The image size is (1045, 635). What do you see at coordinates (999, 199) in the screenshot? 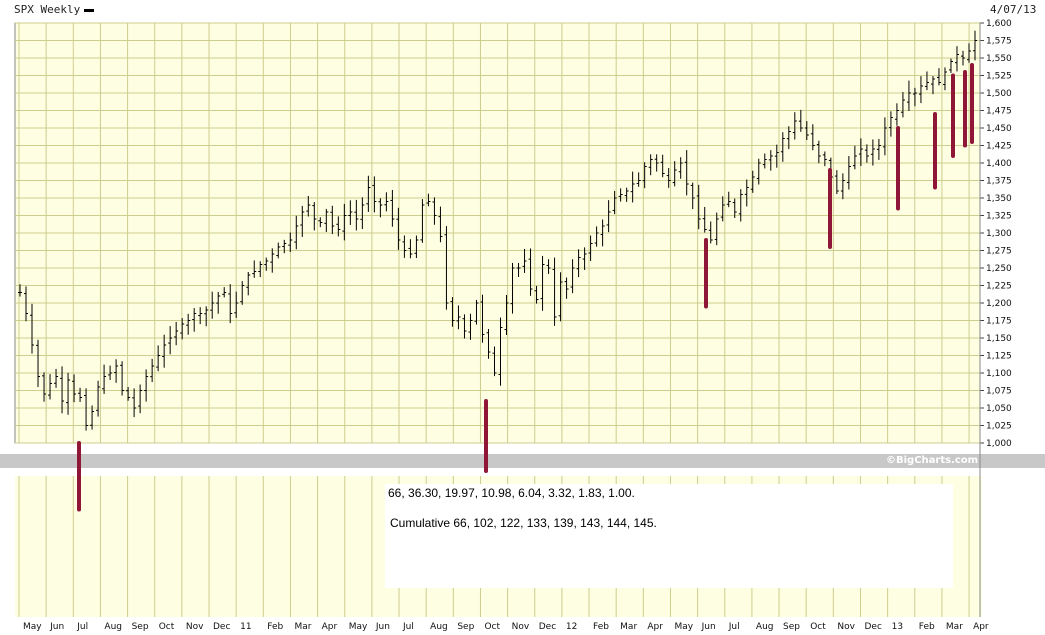
I see `y-tick-label: 1,350` at bounding box center [999, 199].